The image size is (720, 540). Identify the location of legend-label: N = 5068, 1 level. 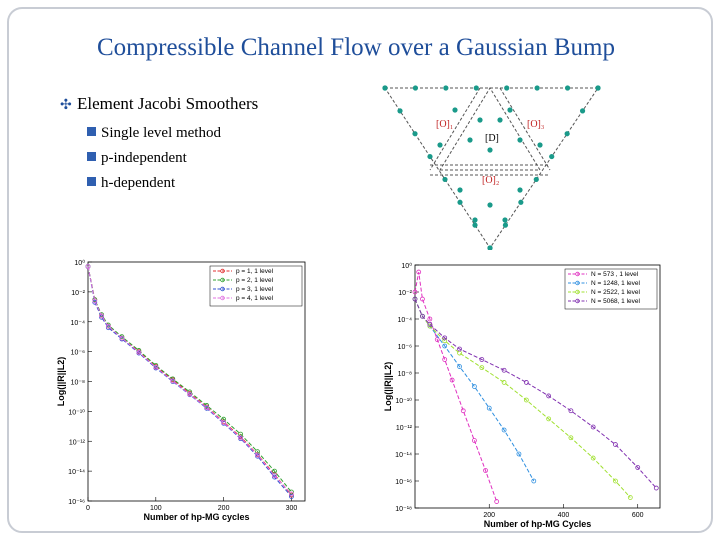
(616, 301).